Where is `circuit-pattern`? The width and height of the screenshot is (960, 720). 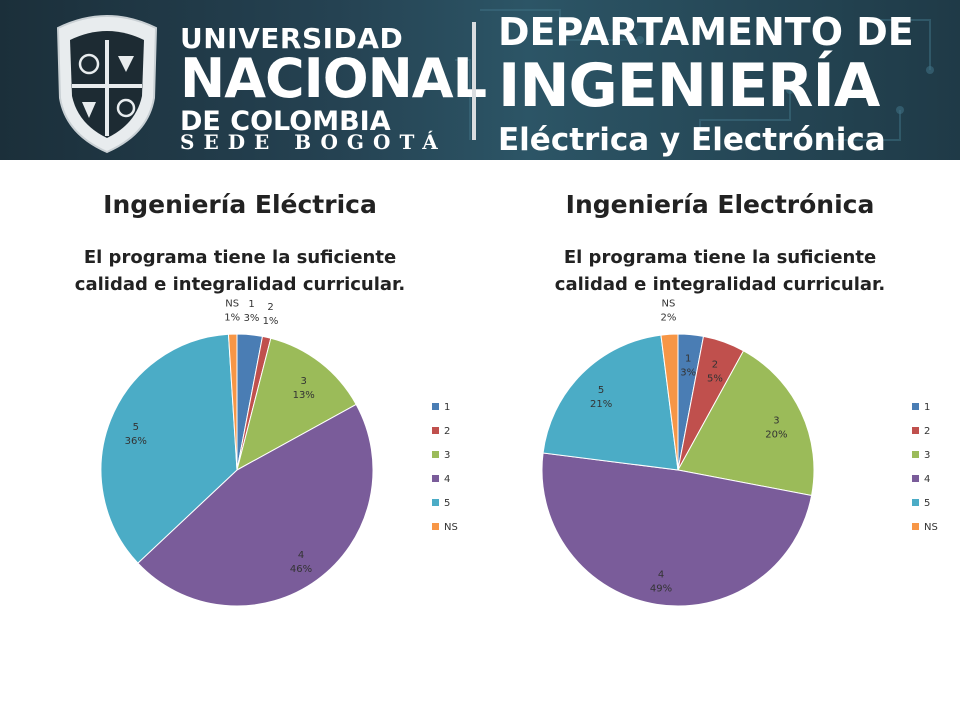
circuit-pattern is located at coordinates (694, 79).